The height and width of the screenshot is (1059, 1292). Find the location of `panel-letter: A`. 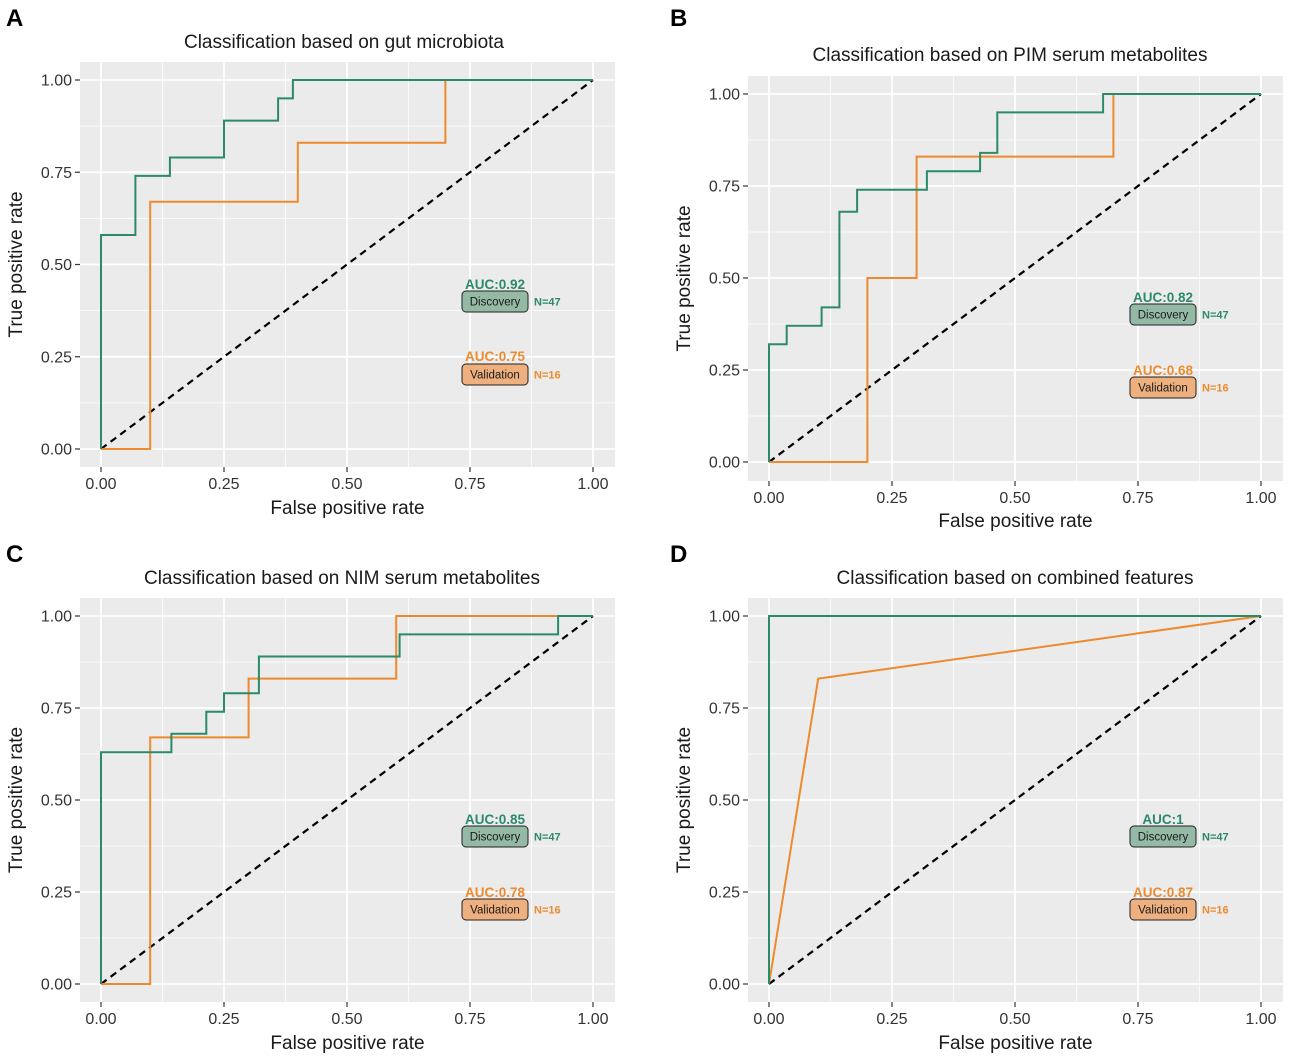

panel-letter: A is located at coordinates (14, 18).